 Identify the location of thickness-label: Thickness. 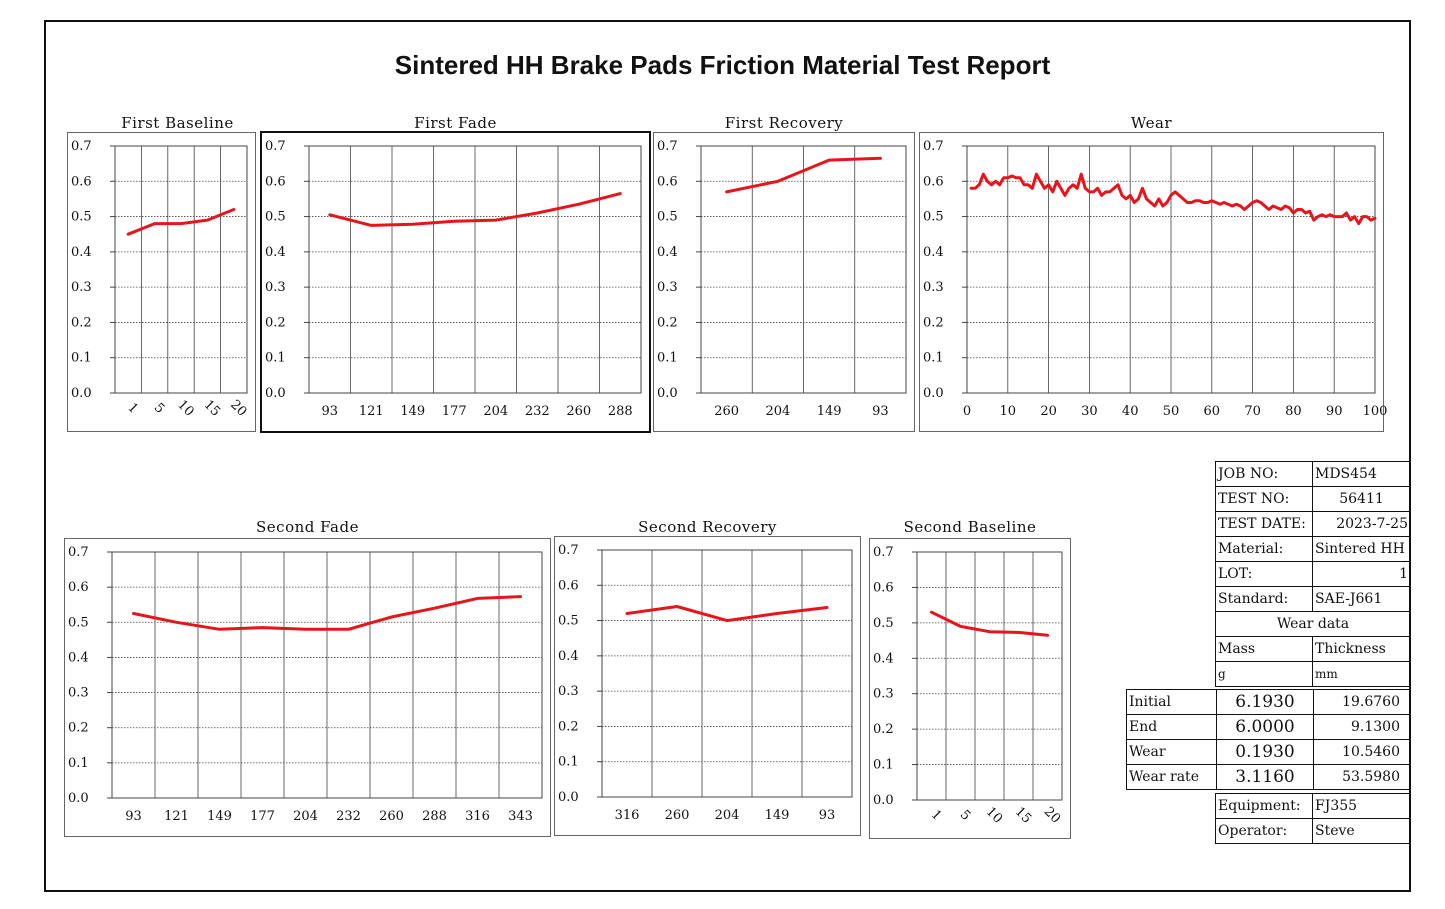
(1361, 649).